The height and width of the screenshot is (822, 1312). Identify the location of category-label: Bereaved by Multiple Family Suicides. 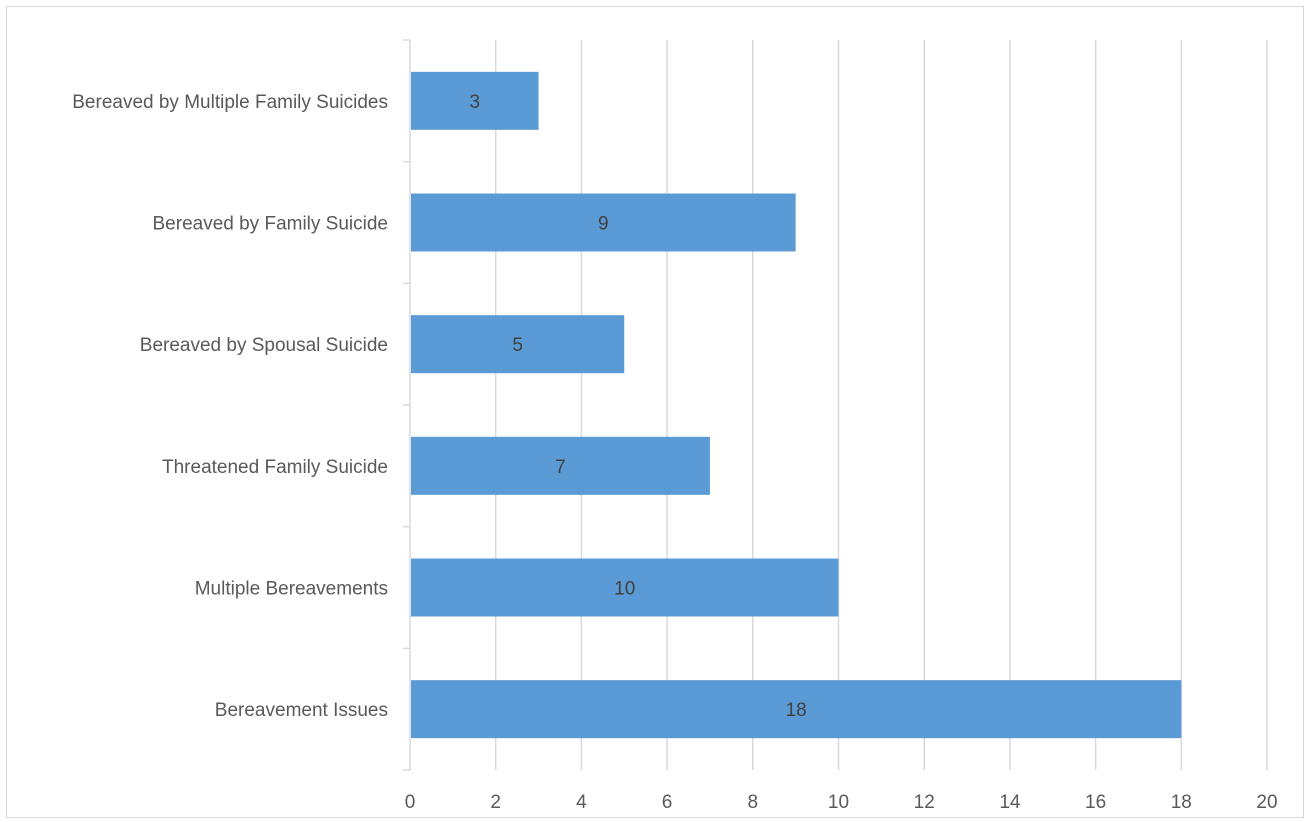
(230, 102).